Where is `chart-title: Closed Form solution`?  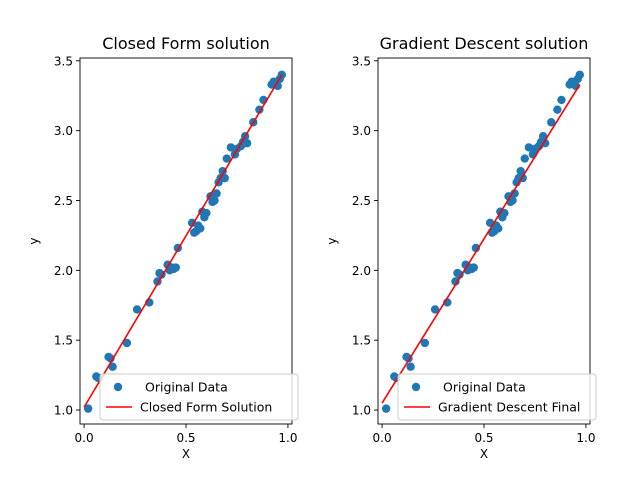
chart-title: Closed Form solution is located at coordinates (186, 43).